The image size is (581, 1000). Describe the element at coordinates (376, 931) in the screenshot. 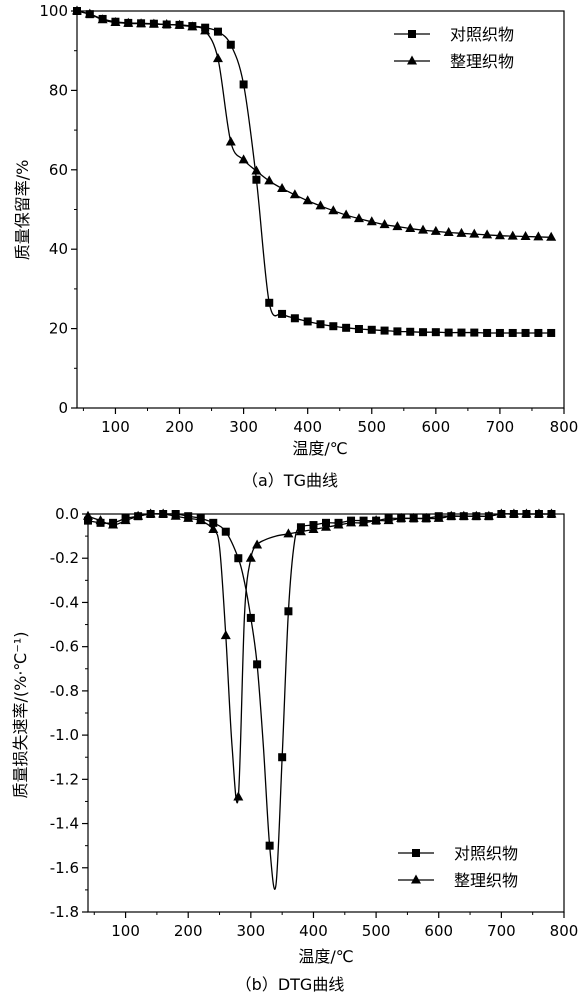

I see `x-tick-label: 500` at that location.